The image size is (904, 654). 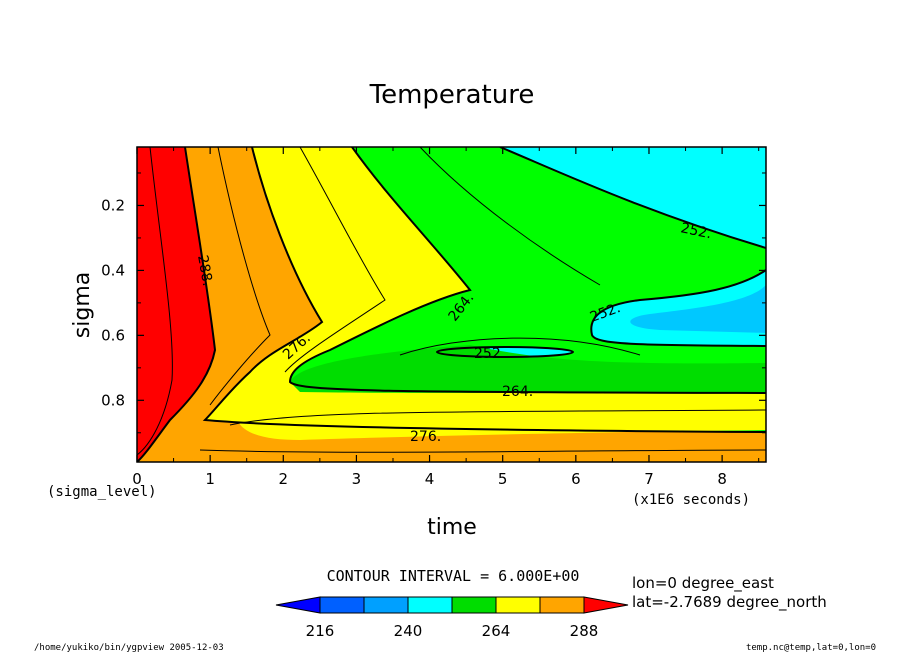 I want to click on y-tick-label: 0.2, so click(x=113, y=205).